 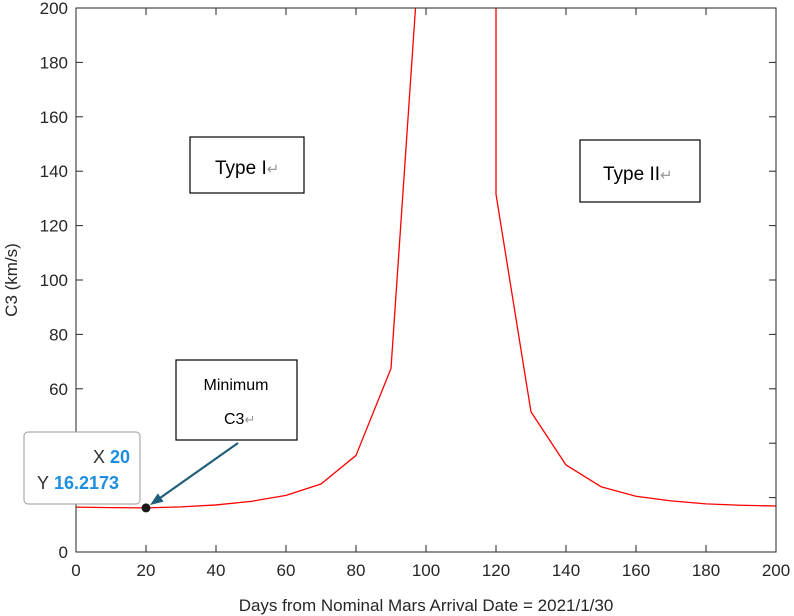 I want to click on minimum-arrow, so click(x=198, y=471).